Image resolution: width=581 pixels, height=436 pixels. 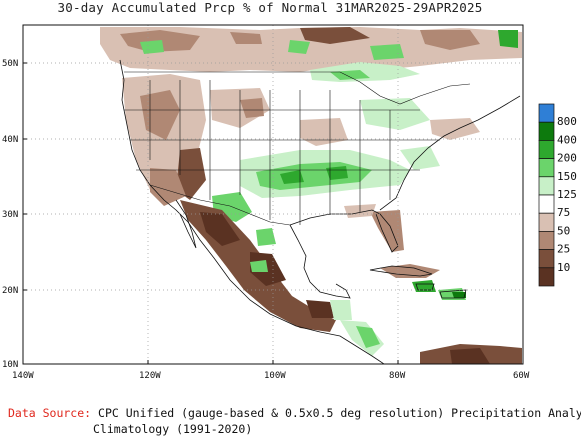 I want to click on lon-label: 80W, so click(x=397, y=376).